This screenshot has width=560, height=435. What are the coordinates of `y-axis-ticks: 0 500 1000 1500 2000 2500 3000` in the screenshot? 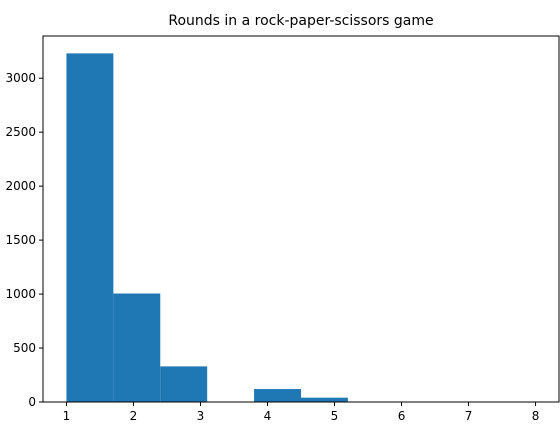 It's located at (24, 240).